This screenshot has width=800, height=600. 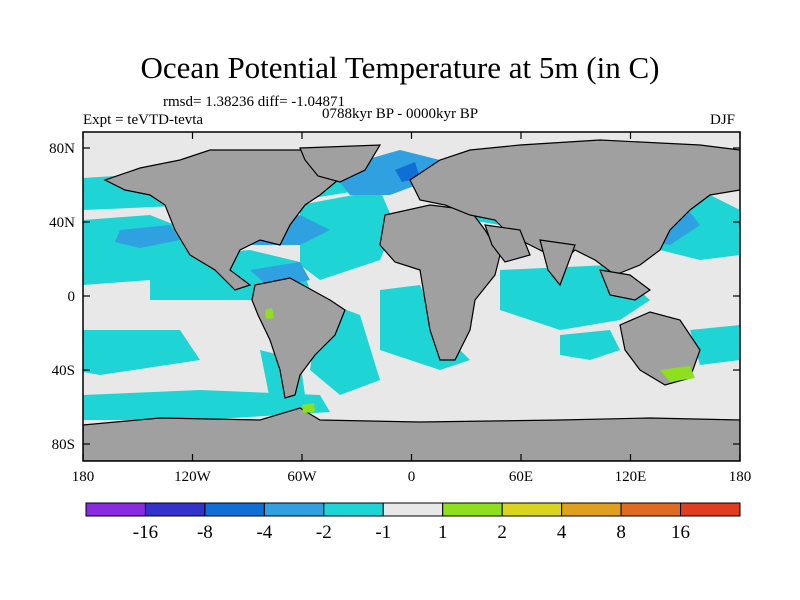 I want to click on colorbar-label: 8, so click(x=621, y=532).